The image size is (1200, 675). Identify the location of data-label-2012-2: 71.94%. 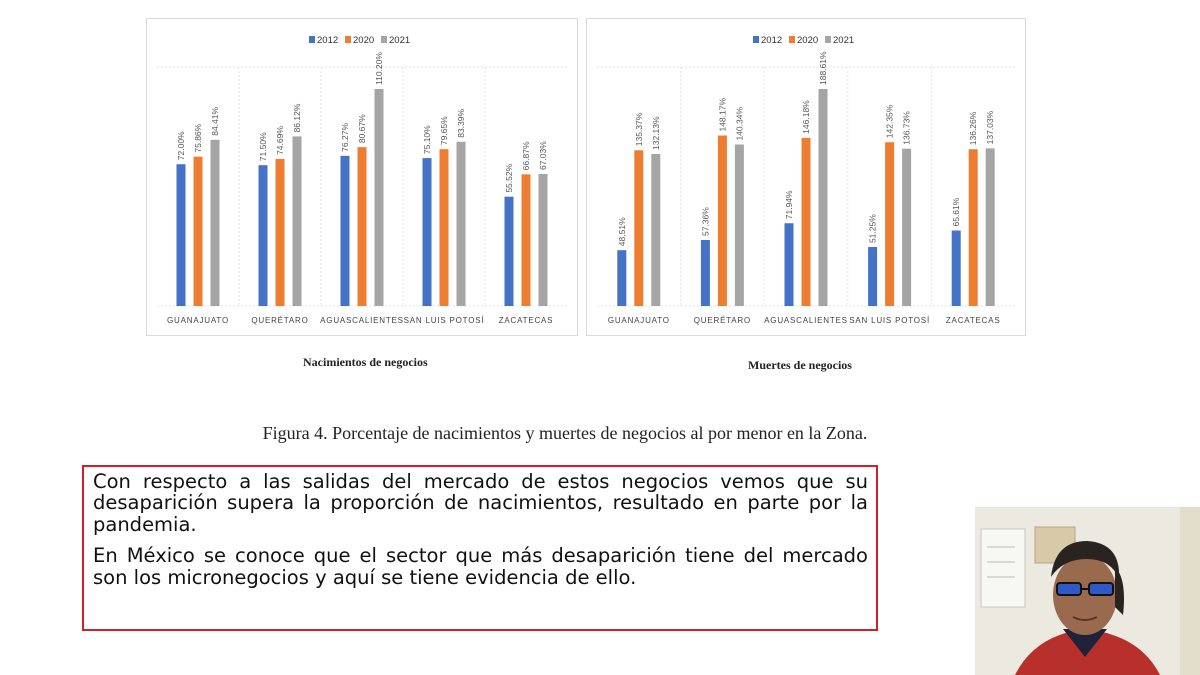
(789, 204).